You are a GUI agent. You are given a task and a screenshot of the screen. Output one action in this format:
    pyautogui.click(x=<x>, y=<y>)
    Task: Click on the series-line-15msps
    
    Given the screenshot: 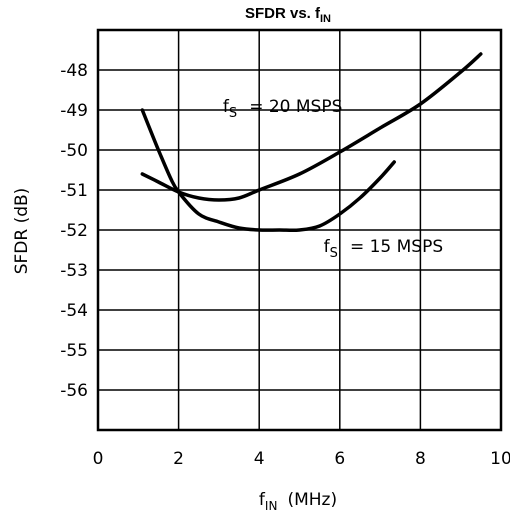 What is the action you would take?
    pyautogui.click(x=268, y=170)
    